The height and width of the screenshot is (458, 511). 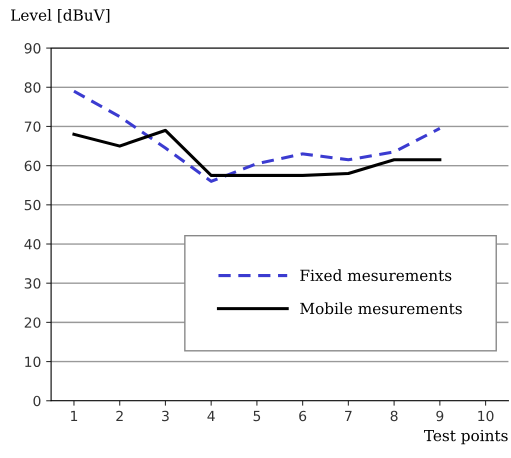 What do you see at coordinates (466, 437) in the screenshot?
I see `x-axis-title: Test points` at bounding box center [466, 437].